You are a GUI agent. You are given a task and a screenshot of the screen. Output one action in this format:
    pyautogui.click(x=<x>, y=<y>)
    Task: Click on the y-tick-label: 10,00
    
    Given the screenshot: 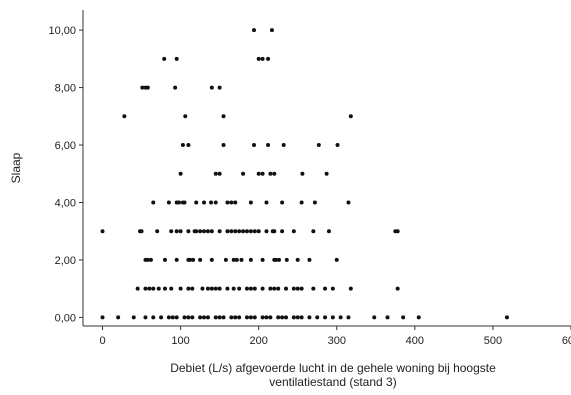 What is the action you would take?
    pyautogui.click(x=62, y=31)
    